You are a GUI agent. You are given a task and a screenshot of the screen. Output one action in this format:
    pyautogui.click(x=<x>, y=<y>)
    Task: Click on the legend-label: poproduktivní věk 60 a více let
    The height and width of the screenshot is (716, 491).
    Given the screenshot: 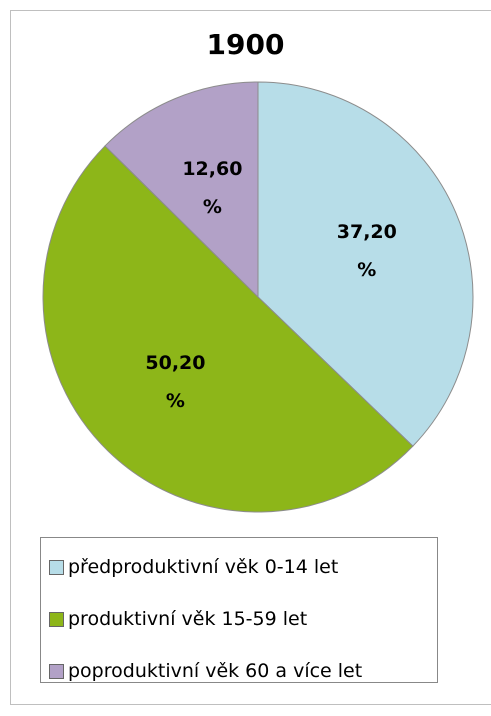 What is the action you would take?
    pyautogui.click(x=215, y=671)
    